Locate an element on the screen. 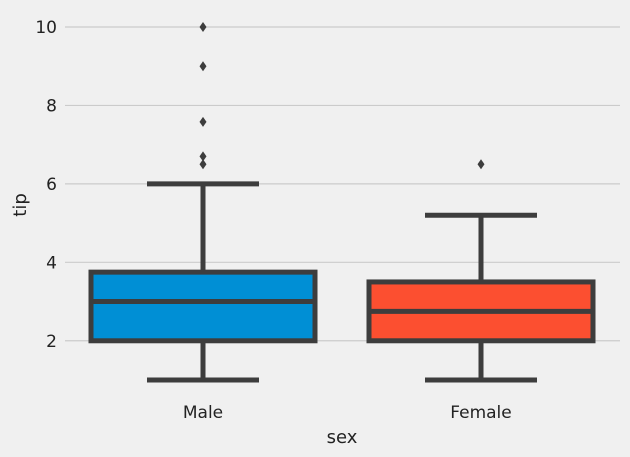 Image resolution: width=630 pixels, height=457 pixels. x-tick-label-male: Male is located at coordinates (203, 413).